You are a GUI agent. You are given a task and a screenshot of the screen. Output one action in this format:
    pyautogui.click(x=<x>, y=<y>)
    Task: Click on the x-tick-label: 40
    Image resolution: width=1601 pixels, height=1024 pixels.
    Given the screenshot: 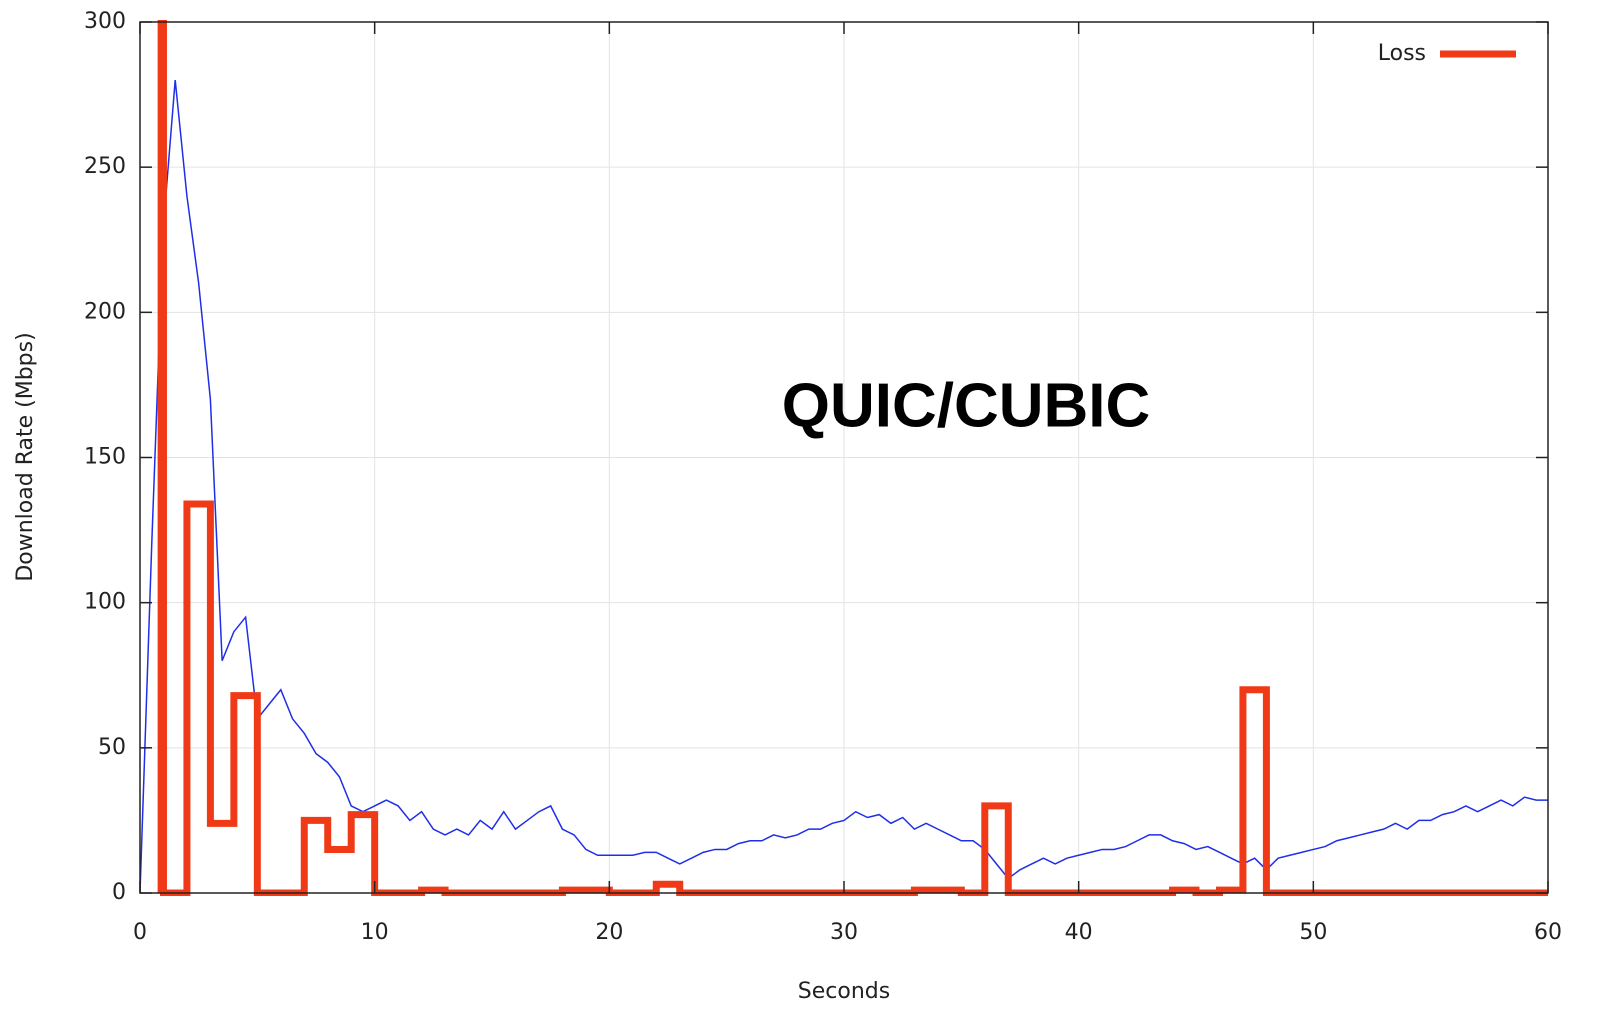 What is the action you would take?
    pyautogui.click(x=1079, y=932)
    